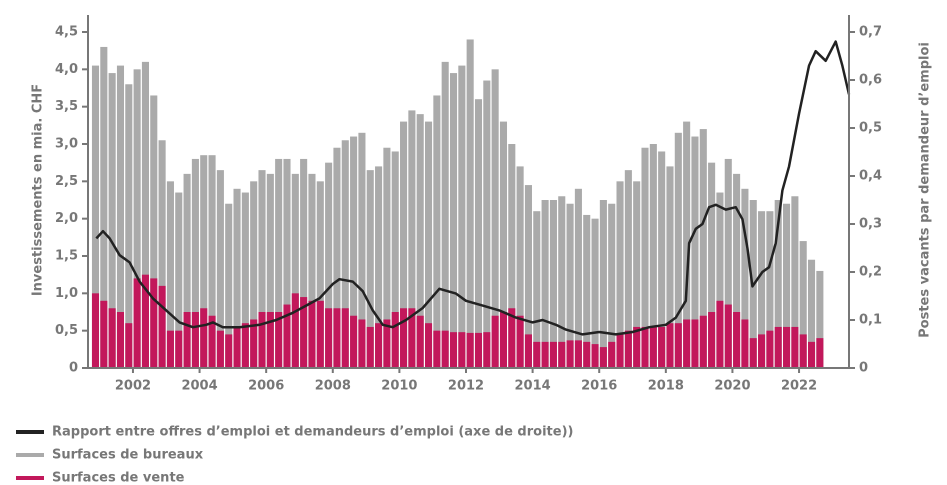  Describe the element at coordinates (66, 181) in the screenshot. I see `y-tick-label: 2,5` at that location.